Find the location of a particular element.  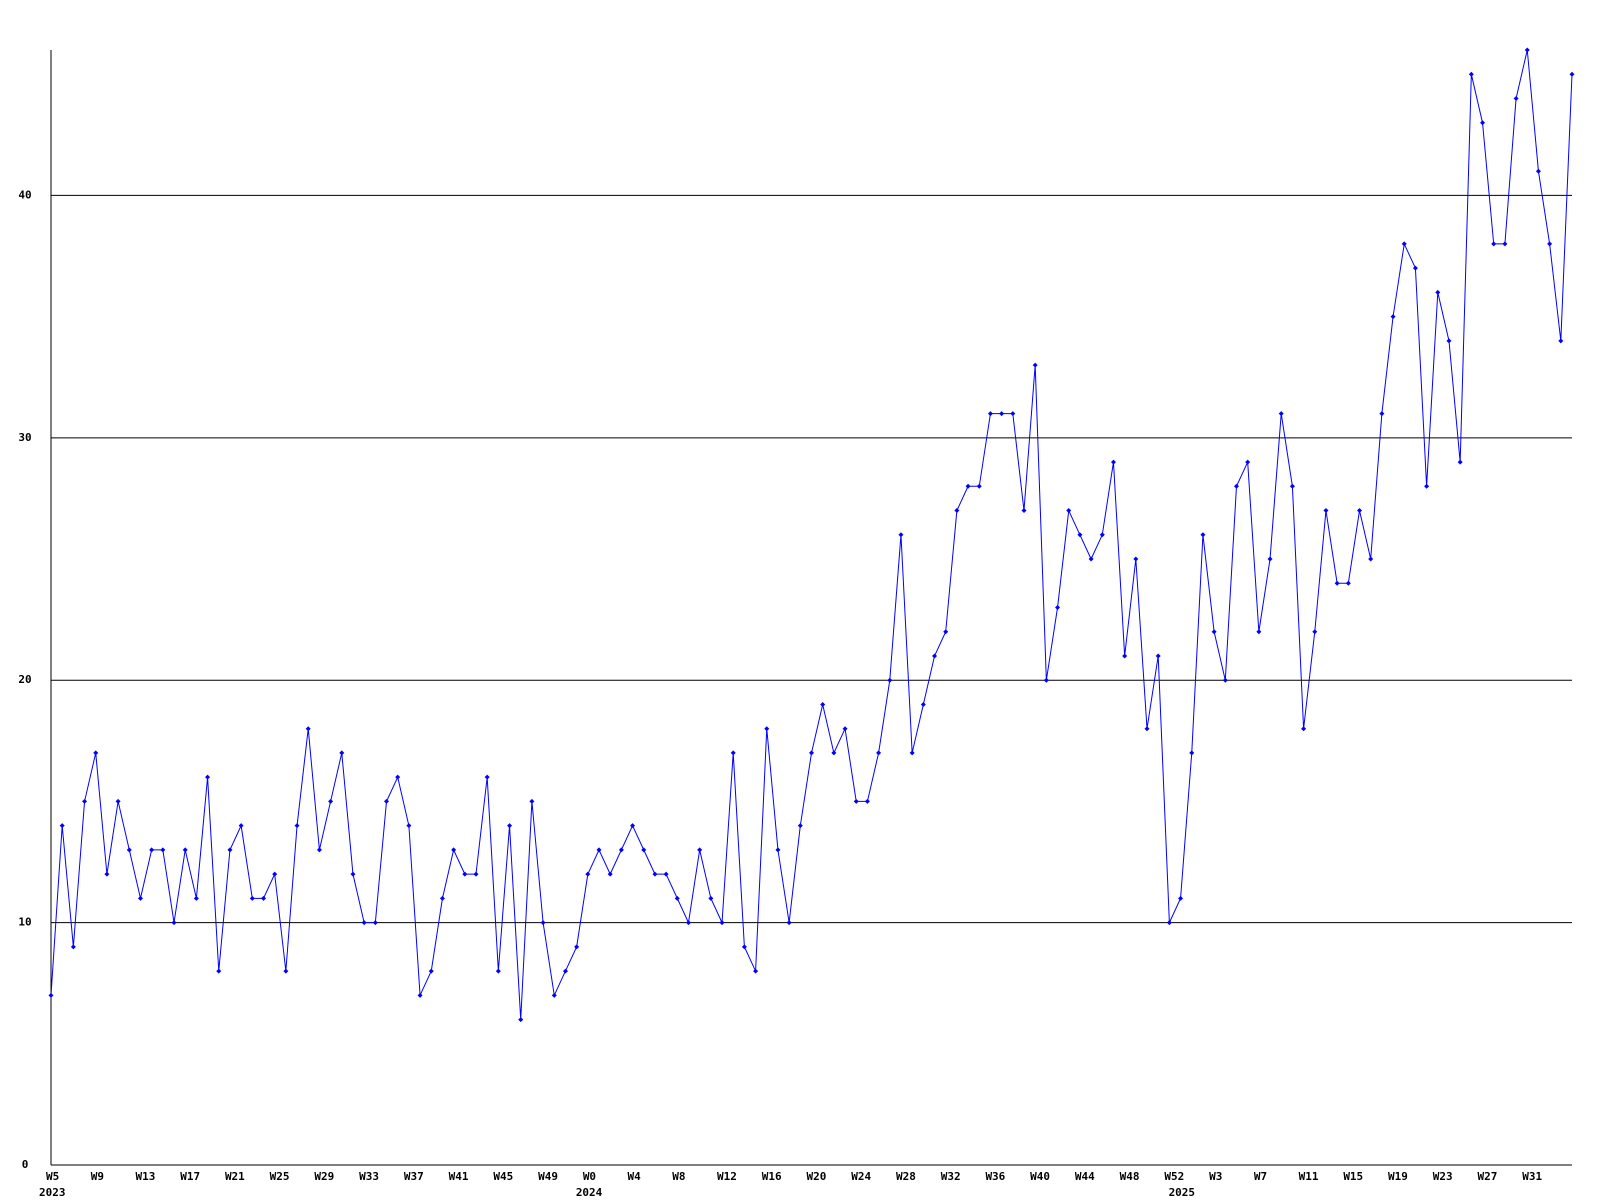

x-tick-label: W17 is located at coordinates (190, 1176).